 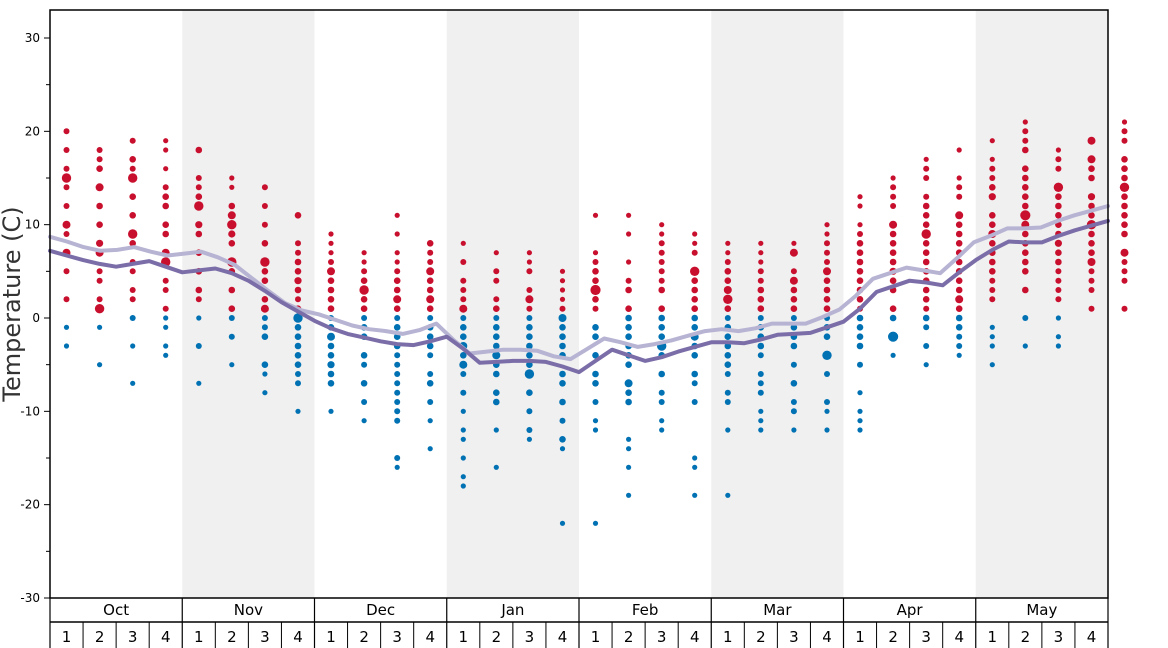 What do you see at coordinates (827, 637) in the screenshot?
I see `week-label: 4` at bounding box center [827, 637].